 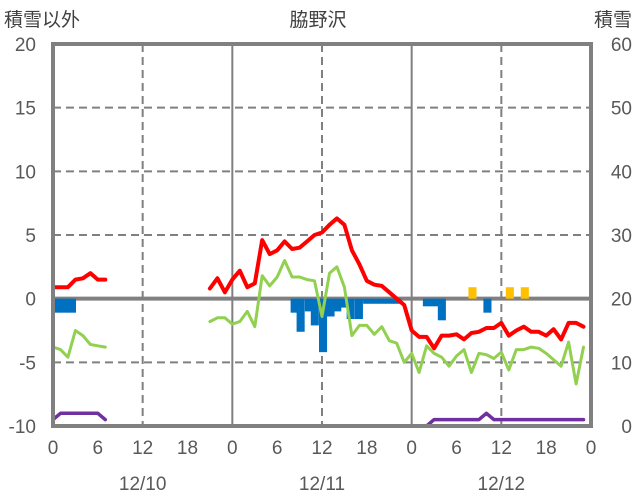 What do you see at coordinates (79, 416) in the screenshot?
I see `purple-series-line` at bounding box center [79, 416].